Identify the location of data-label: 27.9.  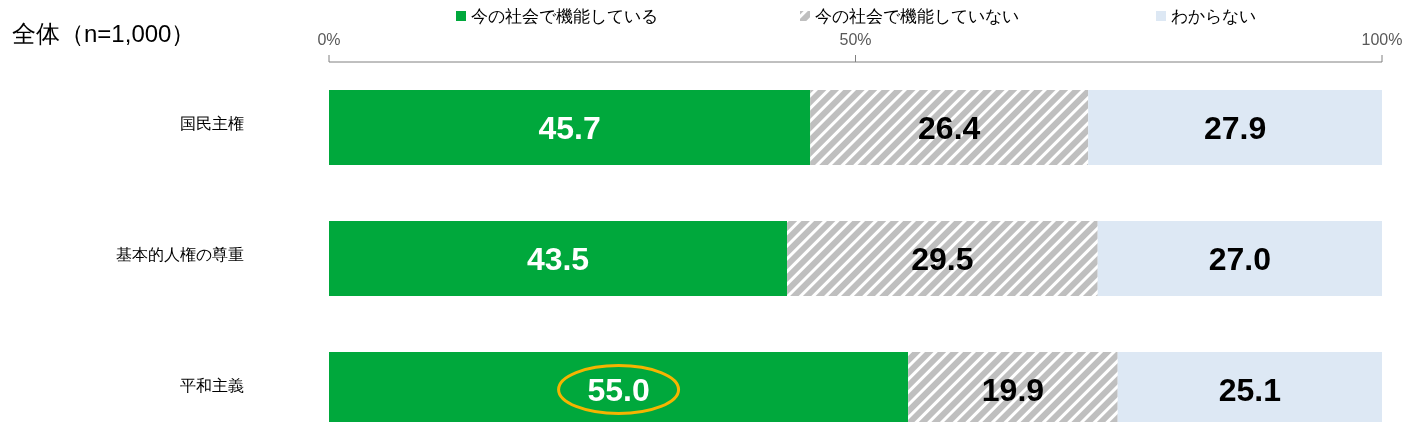
(1235, 127).